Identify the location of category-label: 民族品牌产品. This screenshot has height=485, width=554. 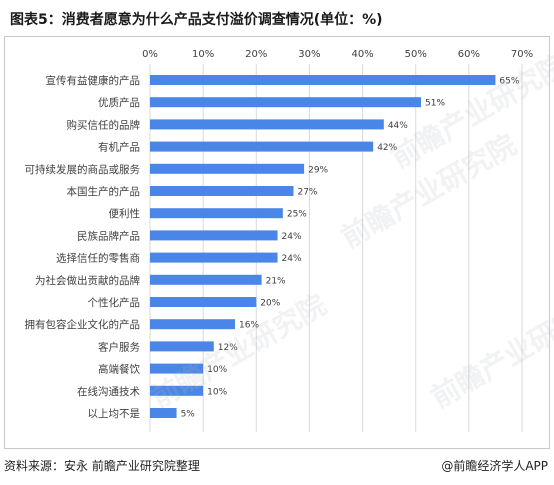
(108, 235).